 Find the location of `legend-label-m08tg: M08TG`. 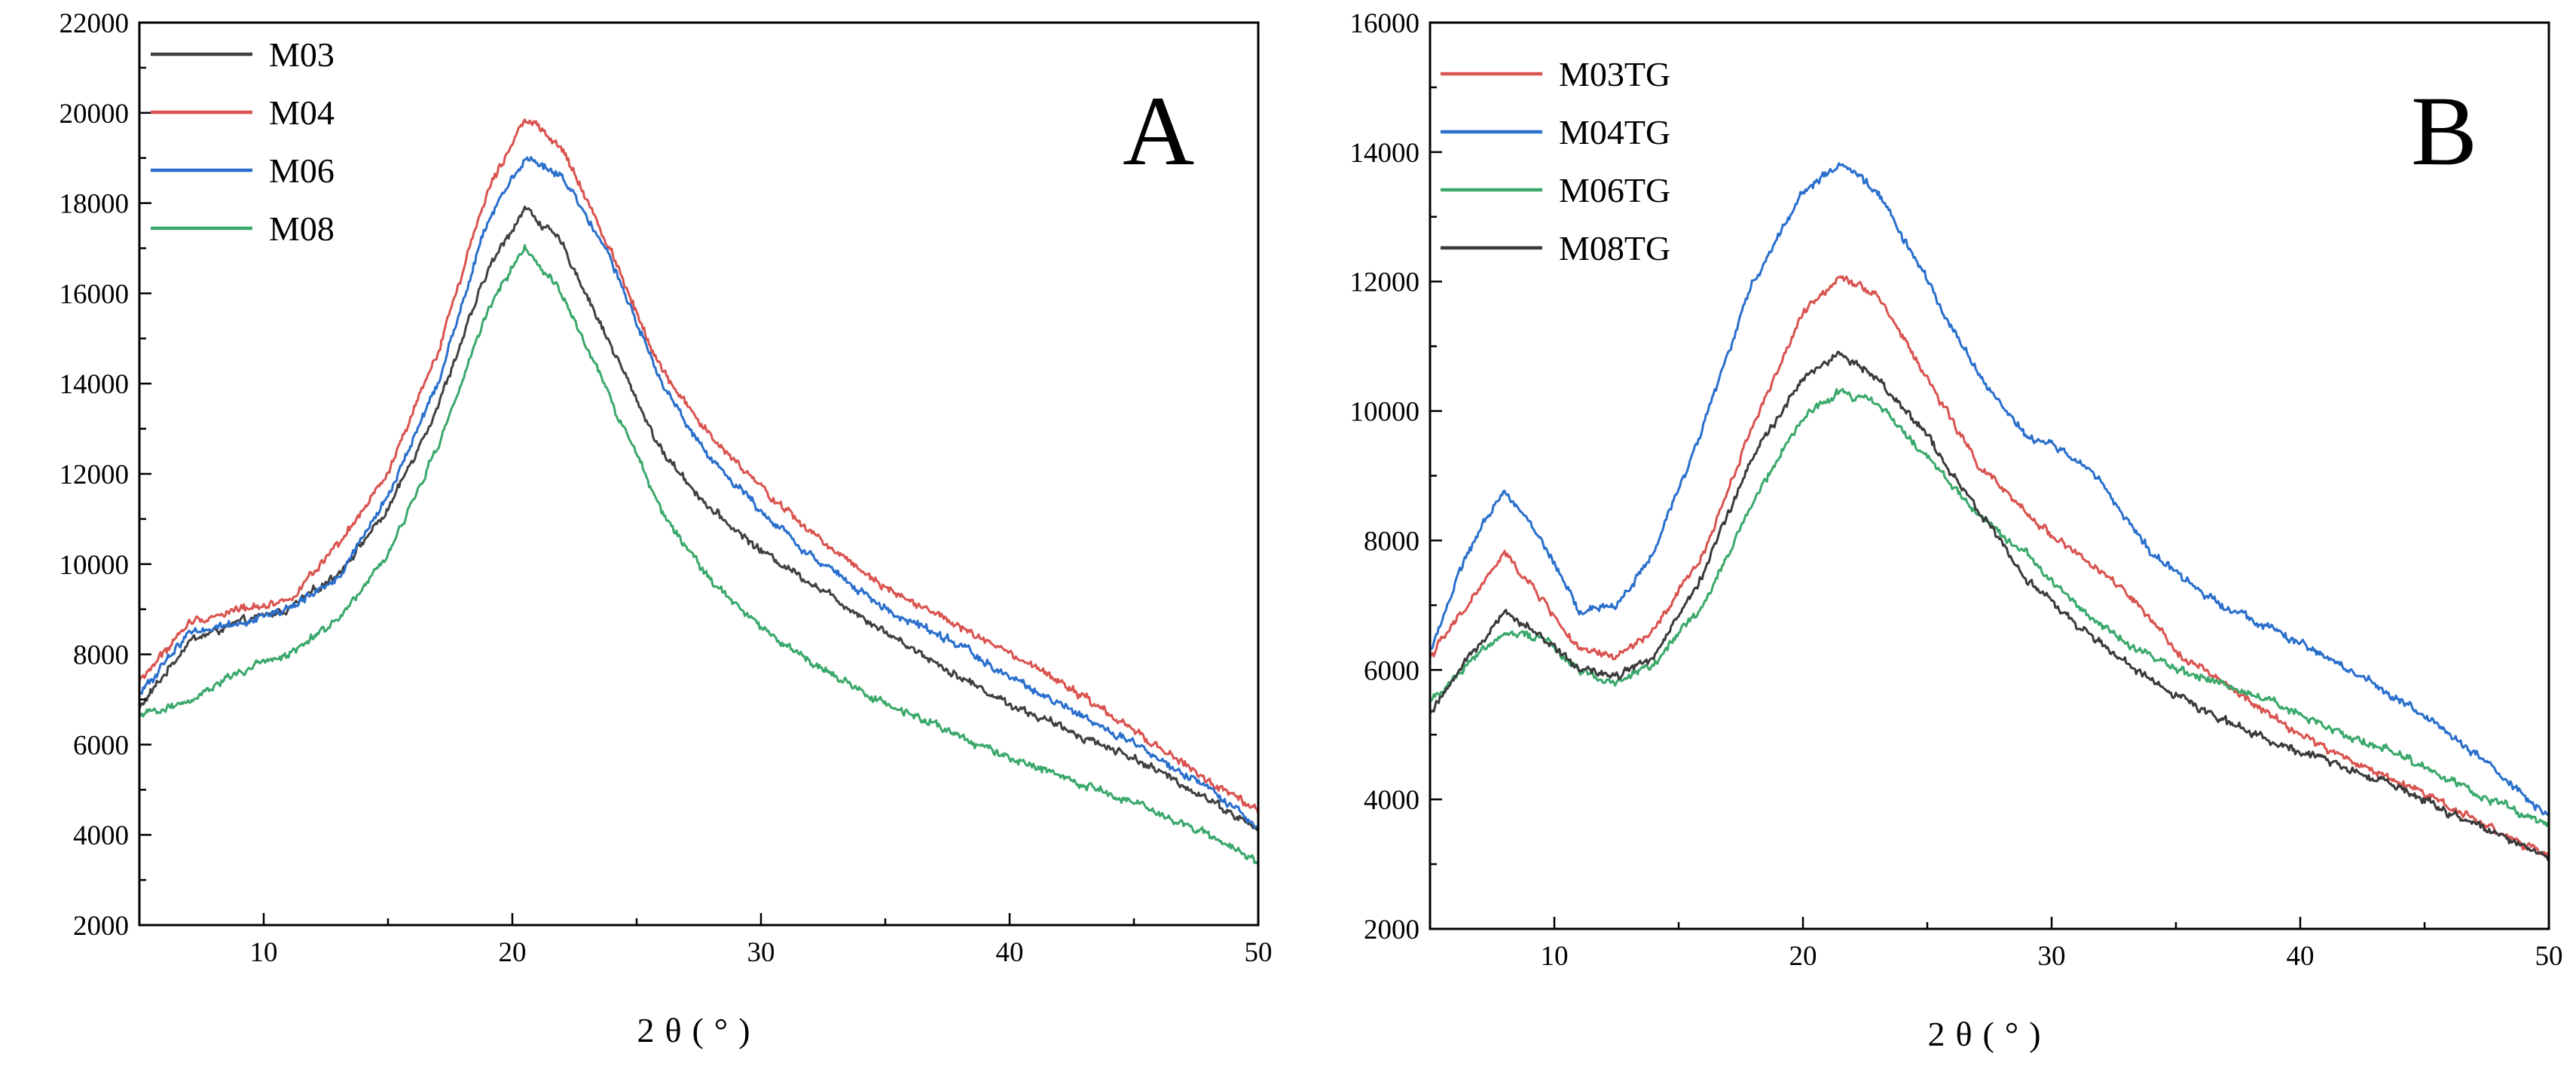

legend-label-m08tg: M08TG is located at coordinates (1614, 248).